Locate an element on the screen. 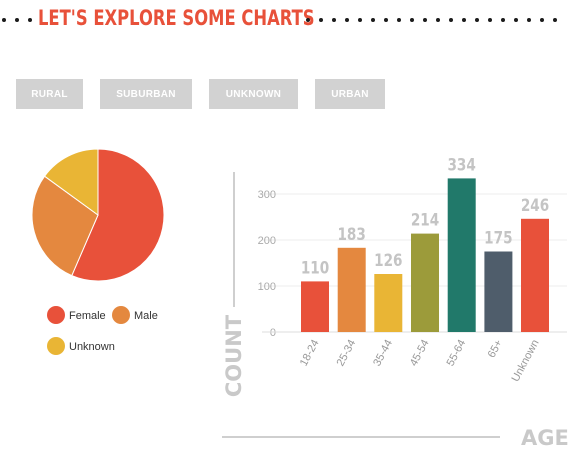 Image resolution: width=575 pixels, height=457 pixels. y-axis-label: COUNT is located at coordinates (234, 355).